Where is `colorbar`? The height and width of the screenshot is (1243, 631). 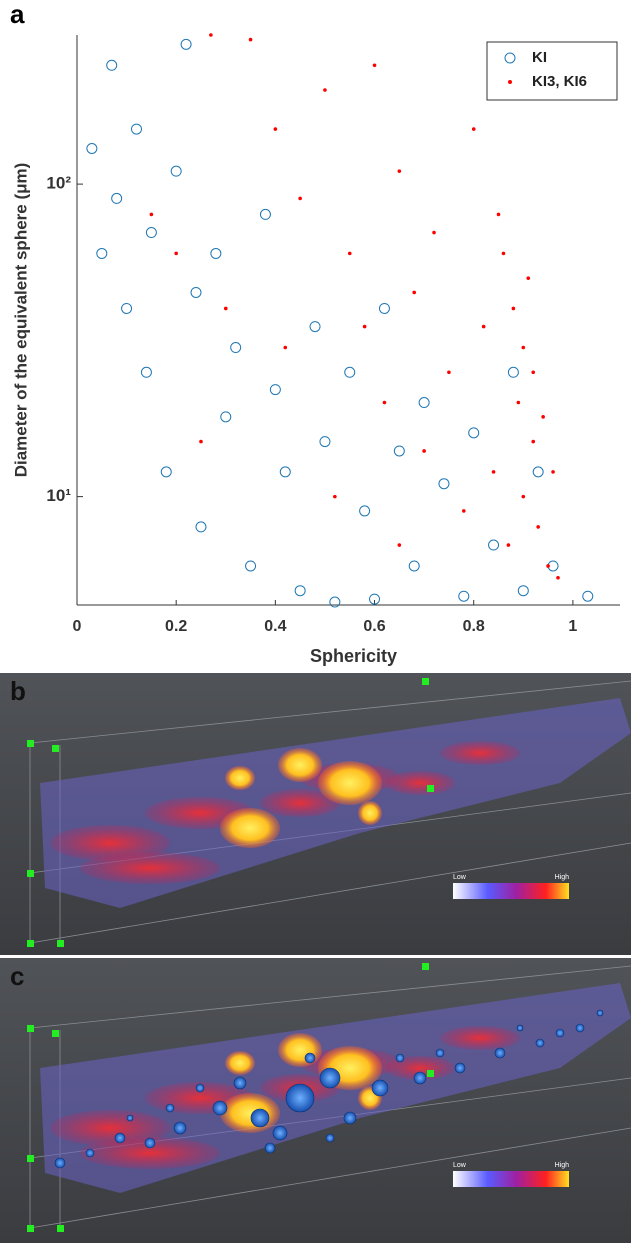 colorbar is located at coordinates (511, 891).